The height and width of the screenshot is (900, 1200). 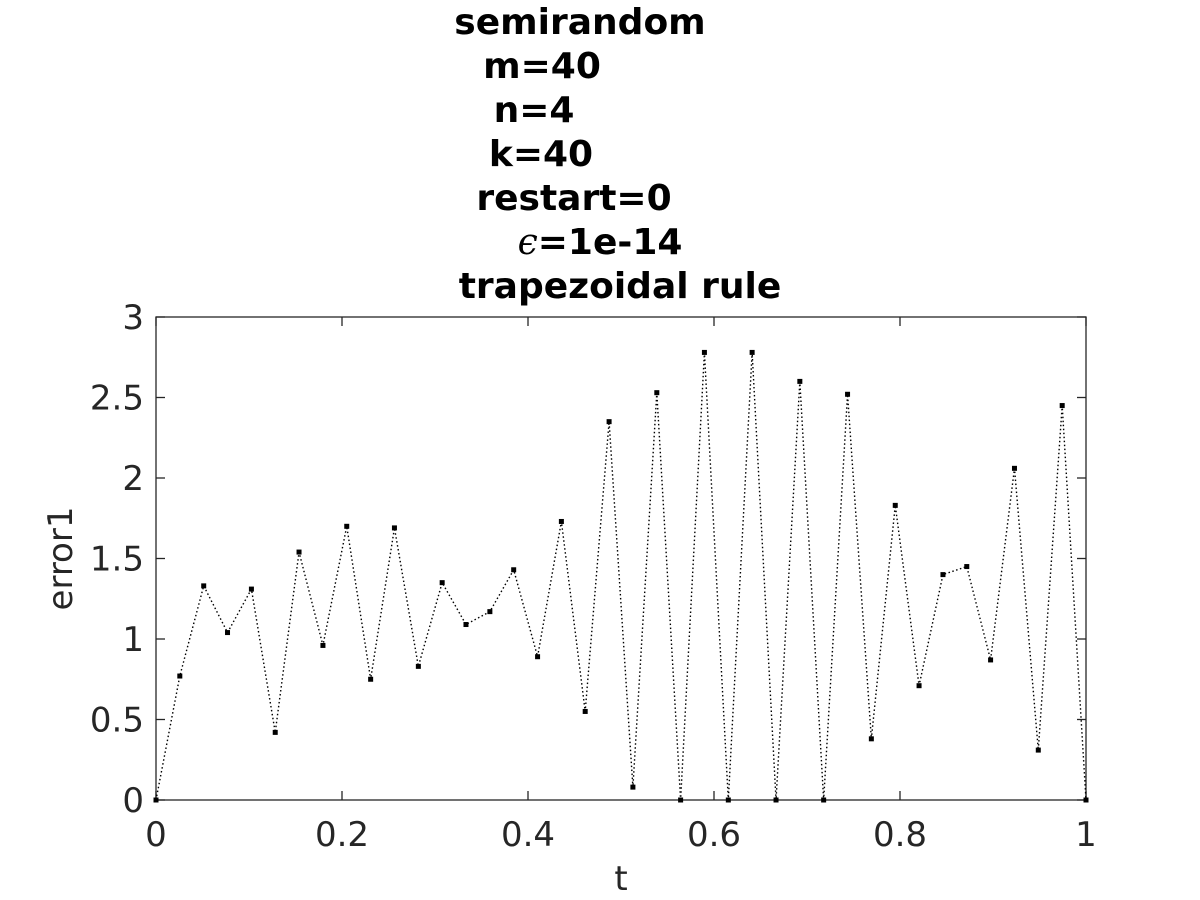 I want to click on x-tick-label-4: 0.8, so click(x=900, y=835).